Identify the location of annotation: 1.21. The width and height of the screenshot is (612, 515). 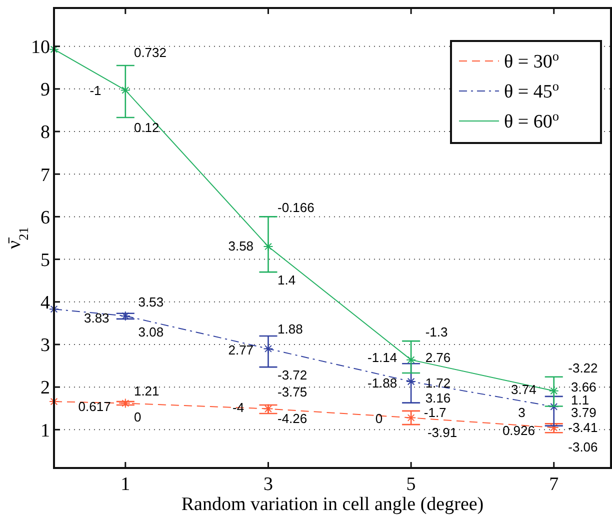
(147, 390).